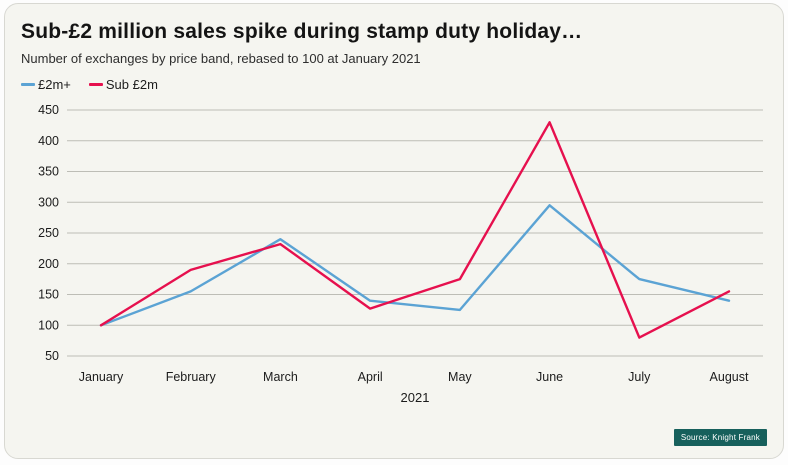  What do you see at coordinates (48, 325) in the screenshot?
I see `y-tick-label: 100` at bounding box center [48, 325].